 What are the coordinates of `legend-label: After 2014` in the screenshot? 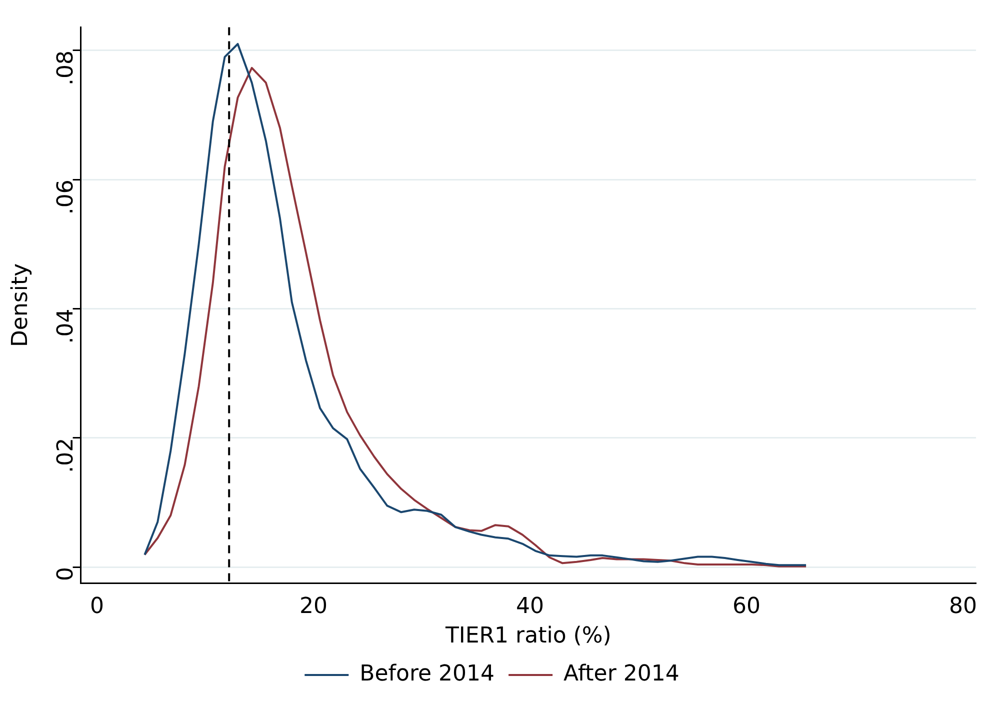 It's located at (622, 674).